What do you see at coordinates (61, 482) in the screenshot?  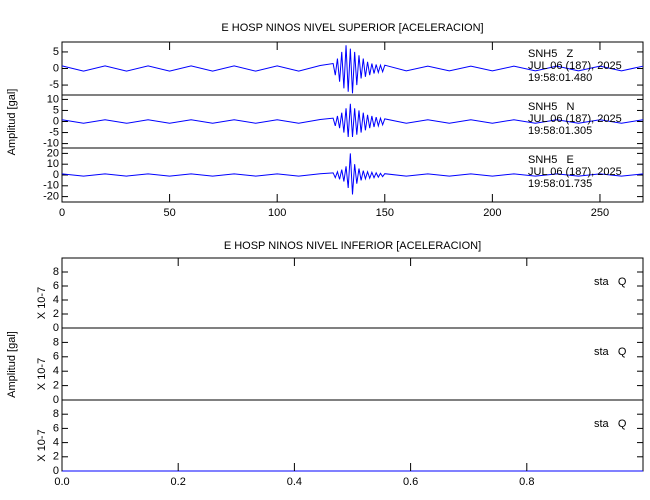 I see `x-tick-label: 0.0` at bounding box center [61, 482].